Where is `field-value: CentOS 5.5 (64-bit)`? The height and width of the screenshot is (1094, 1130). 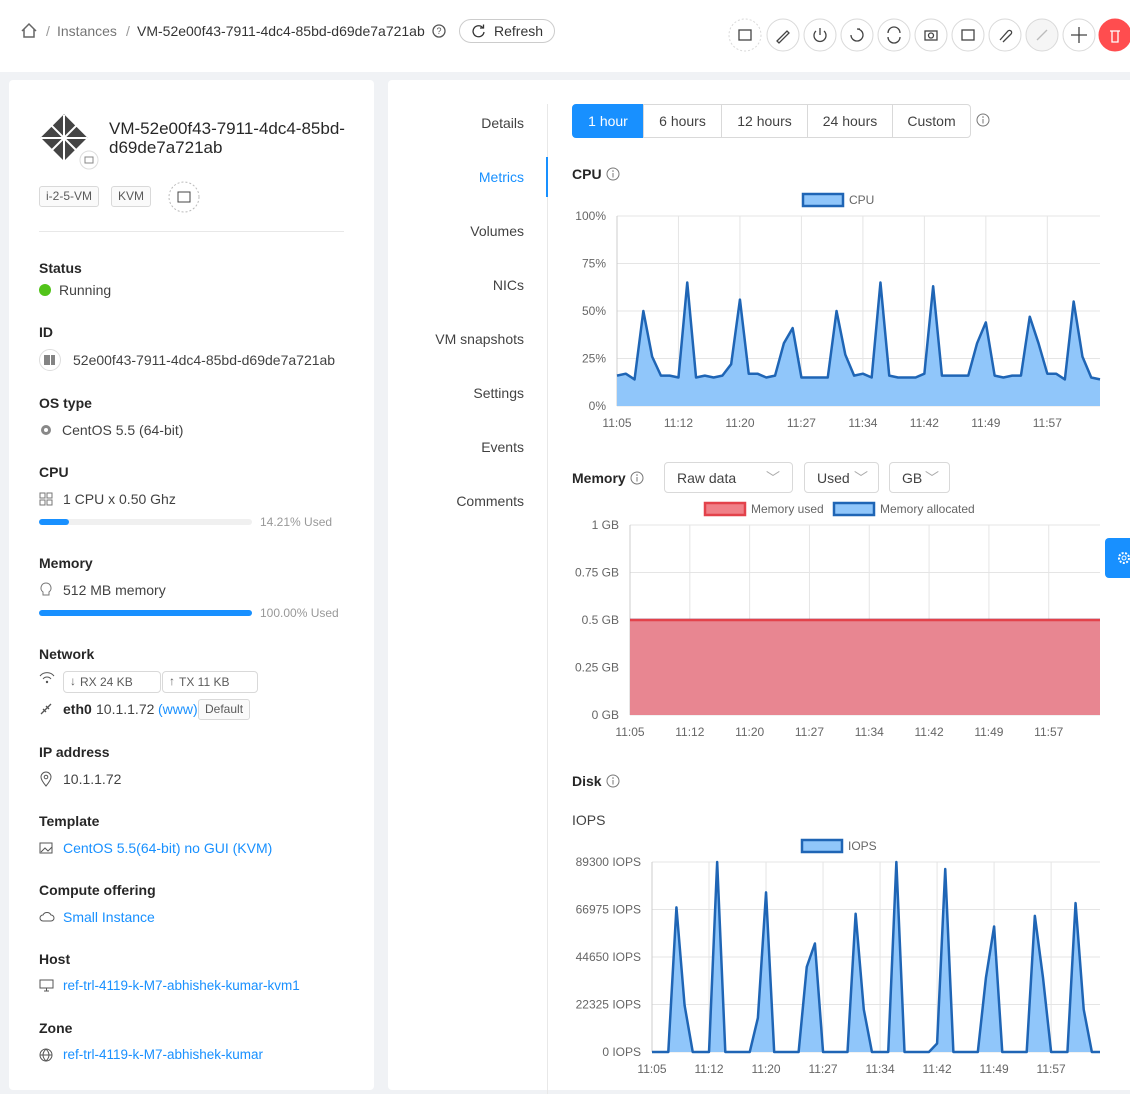
field-value: CentOS 5.5 (64-bit) is located at coordinates (122, 430).